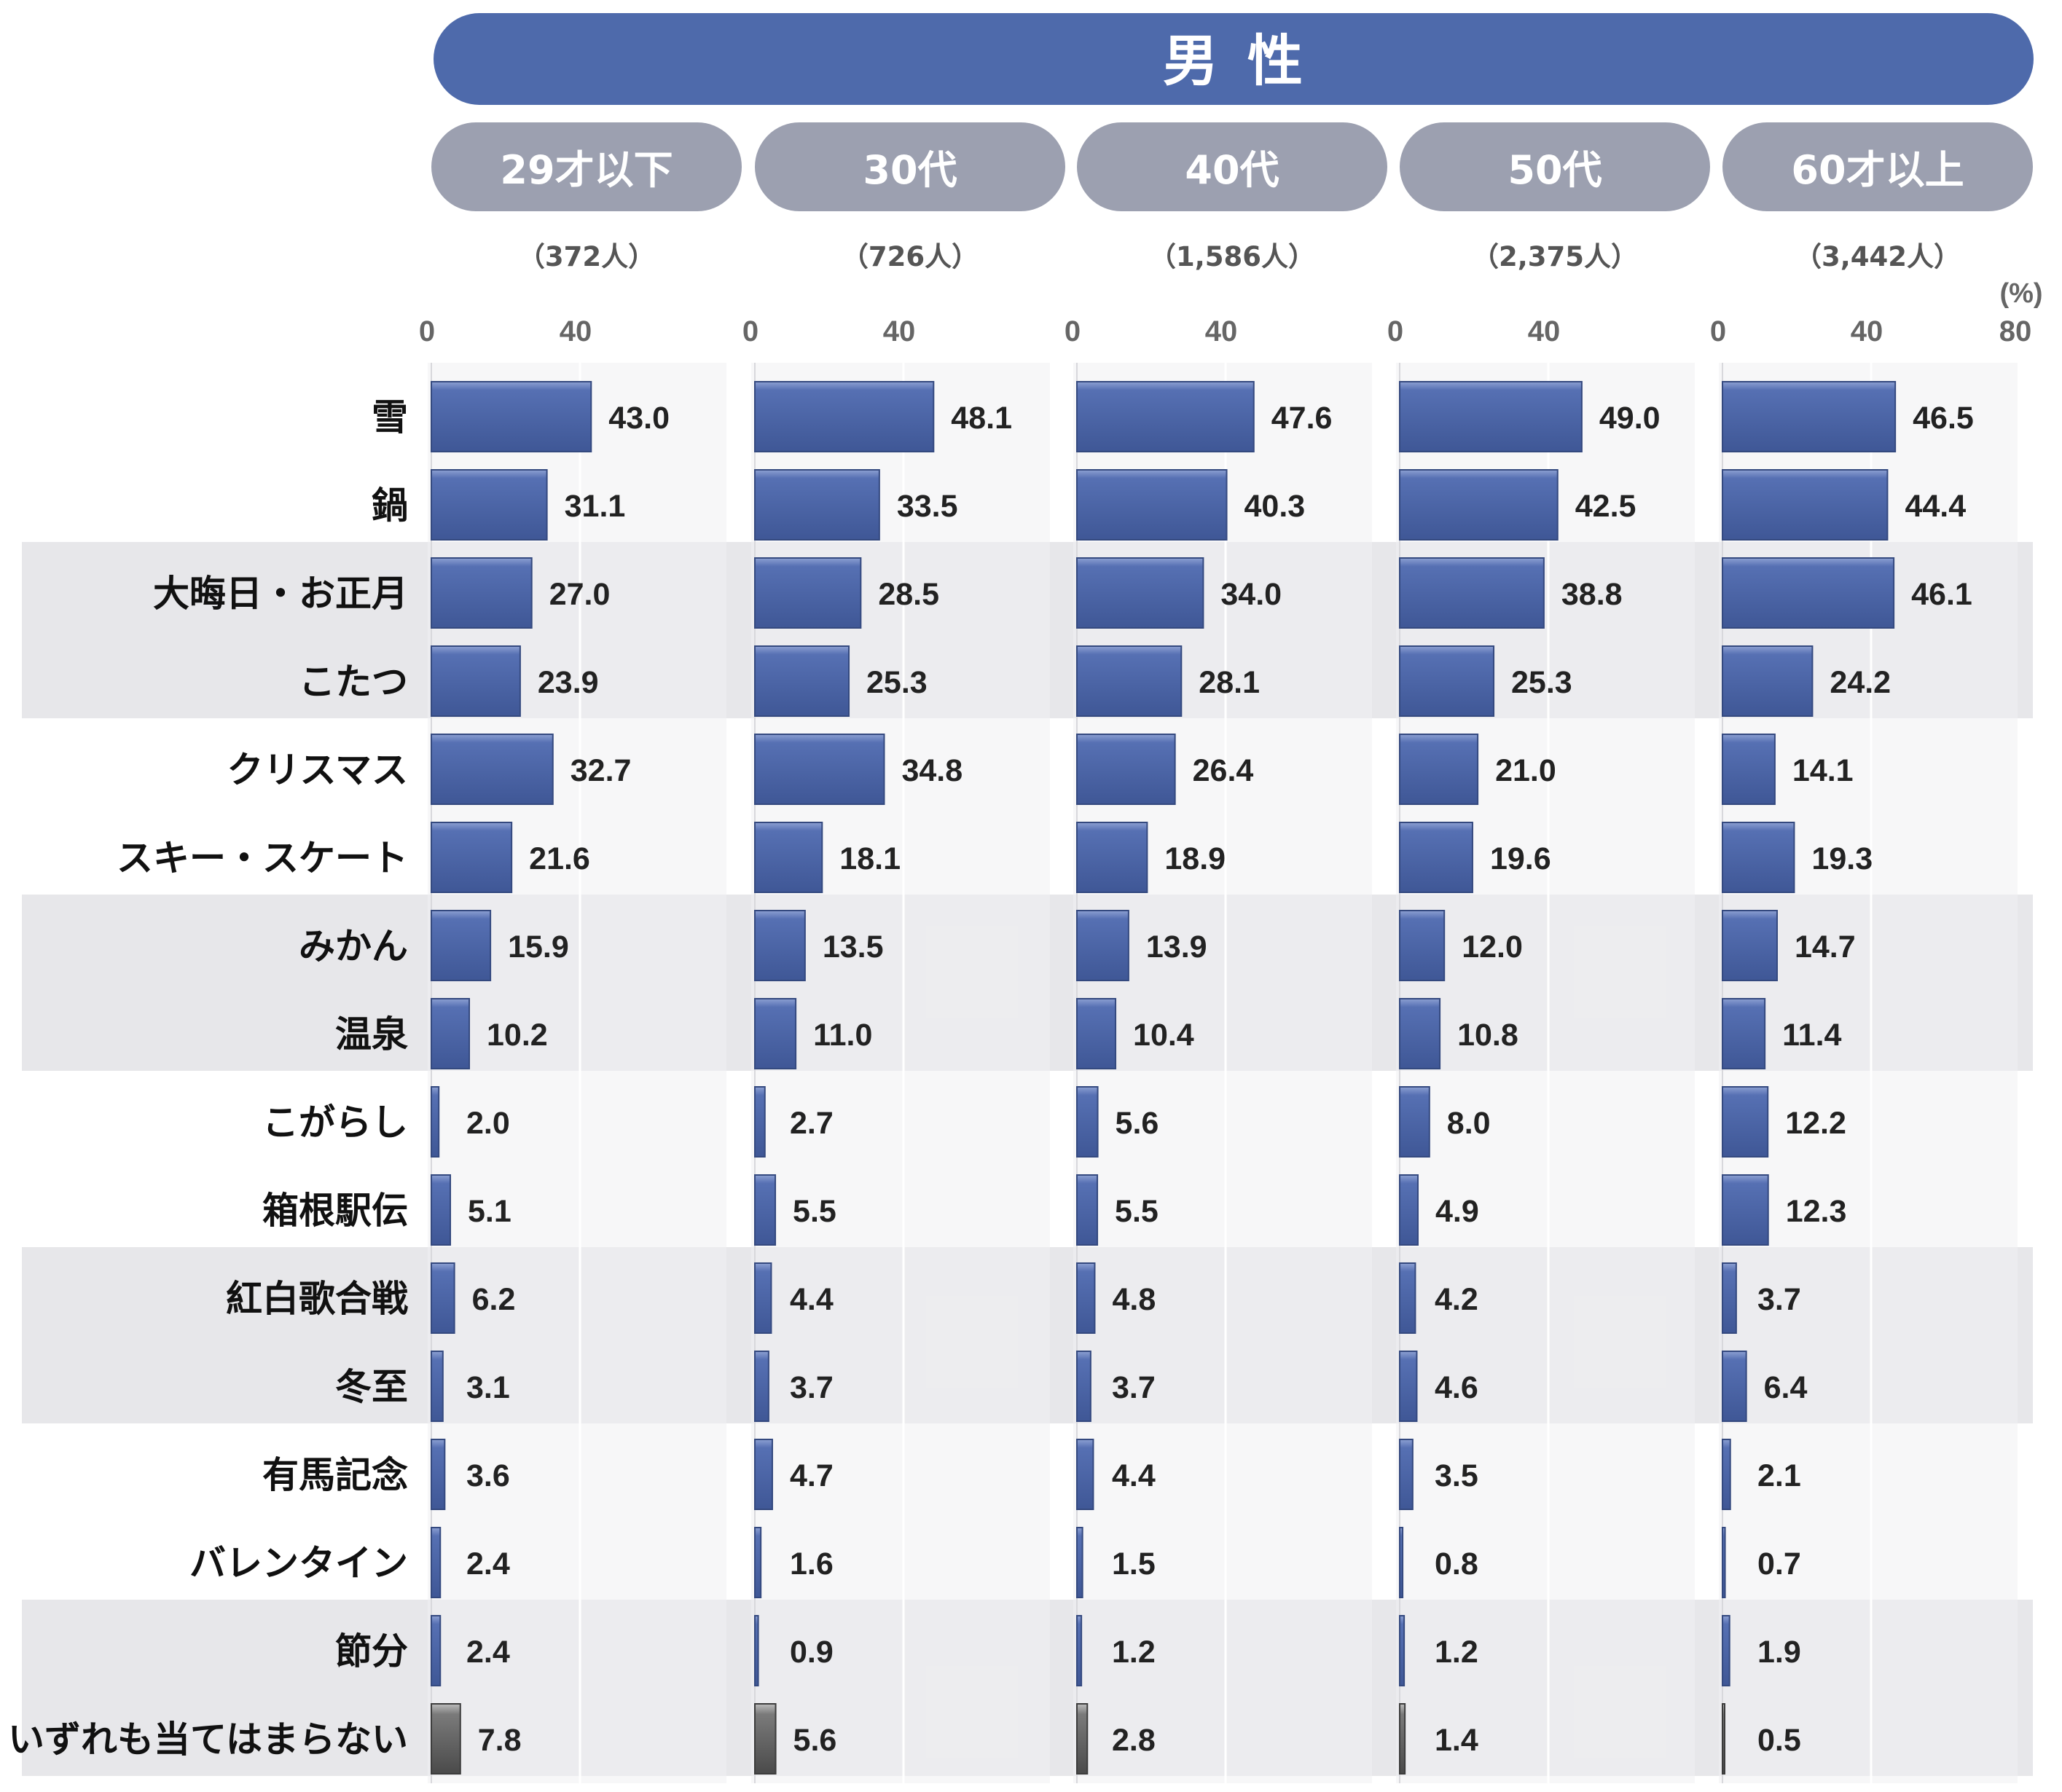 This screenshot has width=2062, height=1792. I want to click on data-label: 49.0, so click(1630, 419).